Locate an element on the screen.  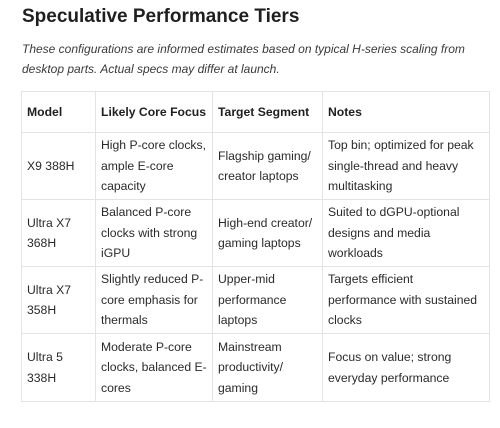
column-header-target-segment: Target Segment is located at coordinates (267, 112).